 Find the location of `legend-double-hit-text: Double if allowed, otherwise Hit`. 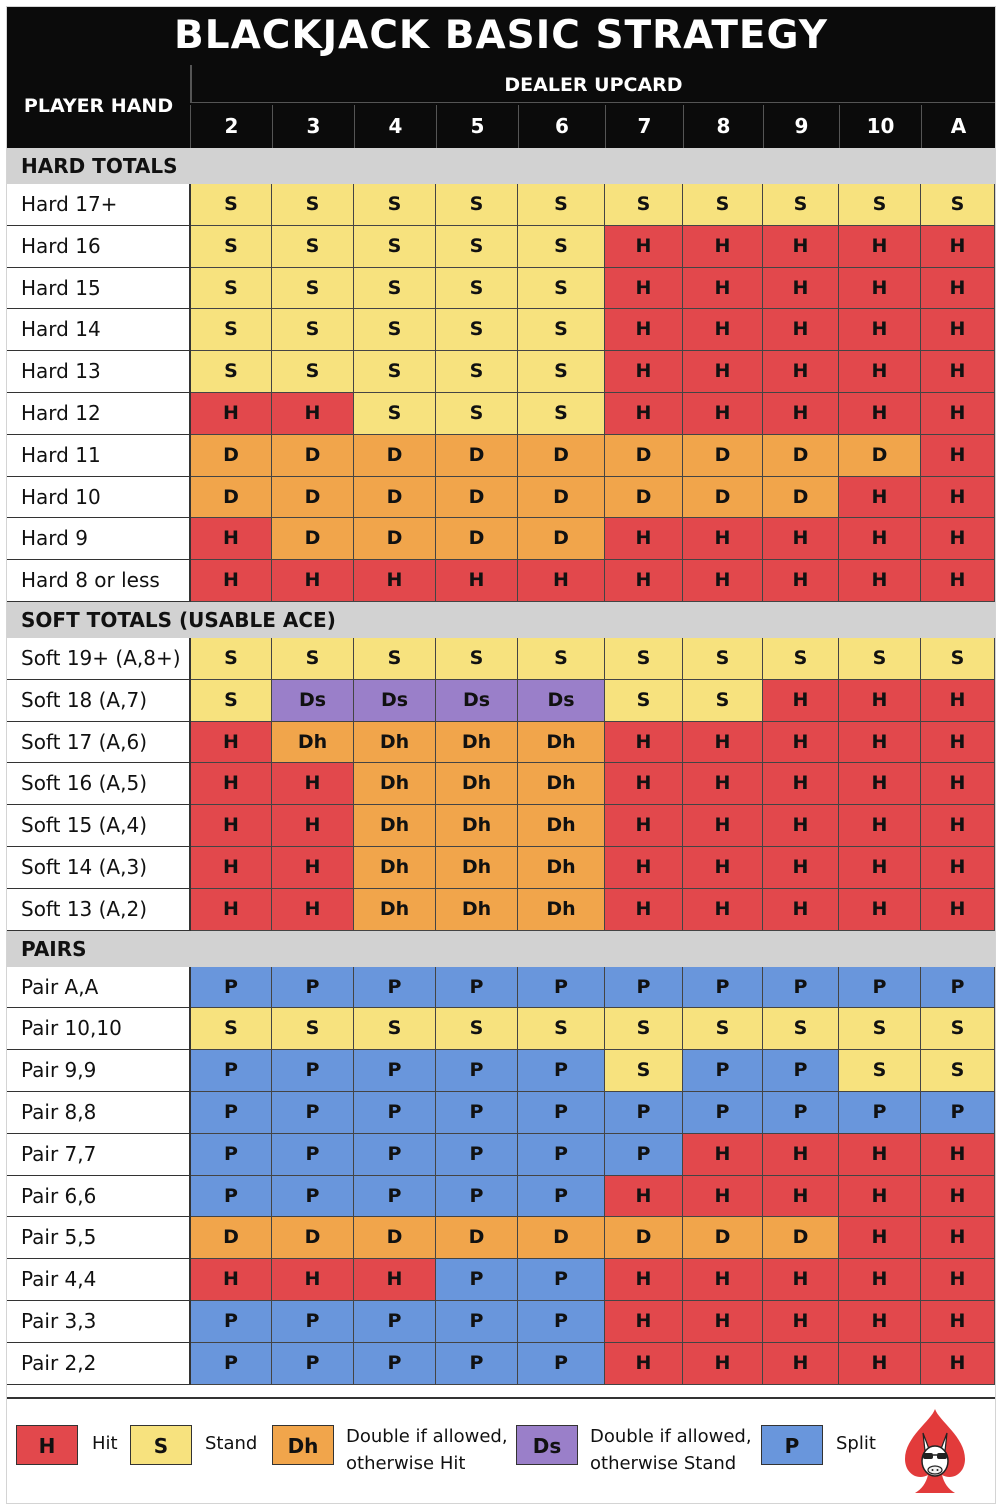

legend-double-hit-text: Double if allowed, otherwise Hit is located at coordinates (427, 1450).